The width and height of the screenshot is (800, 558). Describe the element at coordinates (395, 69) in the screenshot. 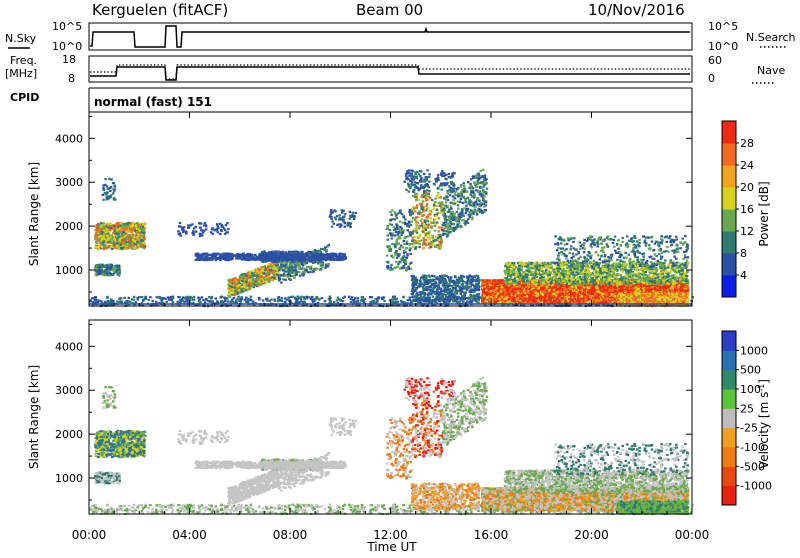

I see `freq-panel: Freq. [MHz] 18 8 60 0 Nave` at that location.